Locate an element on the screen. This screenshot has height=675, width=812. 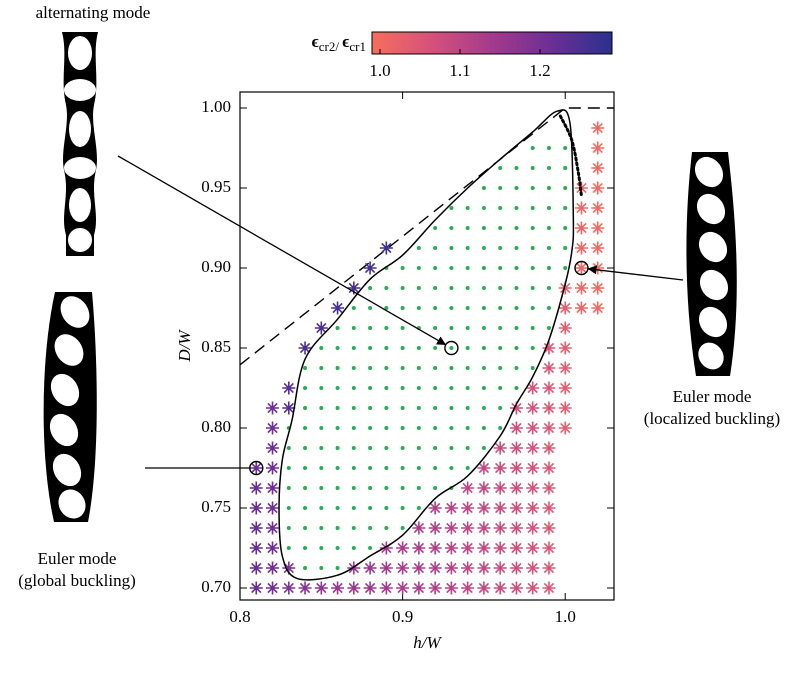
y-tick-label: 0.70 is located at coordinates (216, 586).